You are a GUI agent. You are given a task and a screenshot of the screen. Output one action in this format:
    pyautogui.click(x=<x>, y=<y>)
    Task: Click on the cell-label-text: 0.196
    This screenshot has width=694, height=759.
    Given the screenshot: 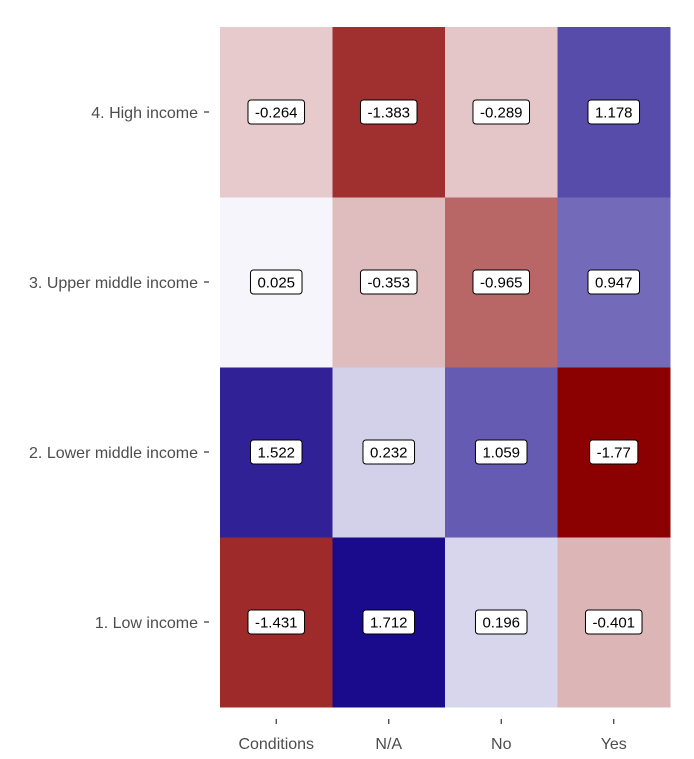 What is the action you would take?
    pyautogui.click(x=501, y=623)
    